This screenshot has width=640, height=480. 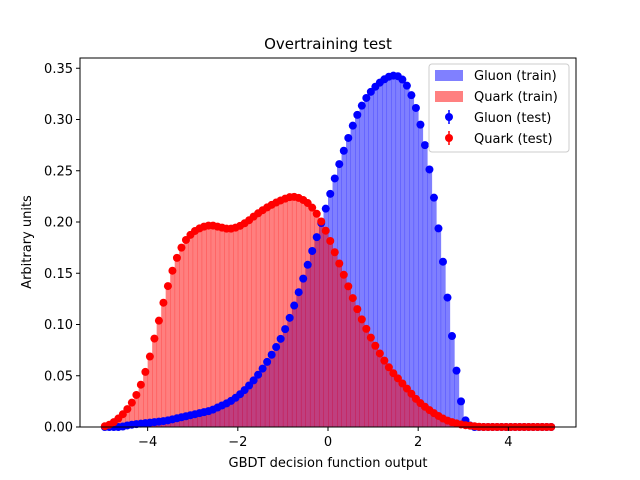 I want to click on x-tick-label: 2, so click(x=418, y=442).